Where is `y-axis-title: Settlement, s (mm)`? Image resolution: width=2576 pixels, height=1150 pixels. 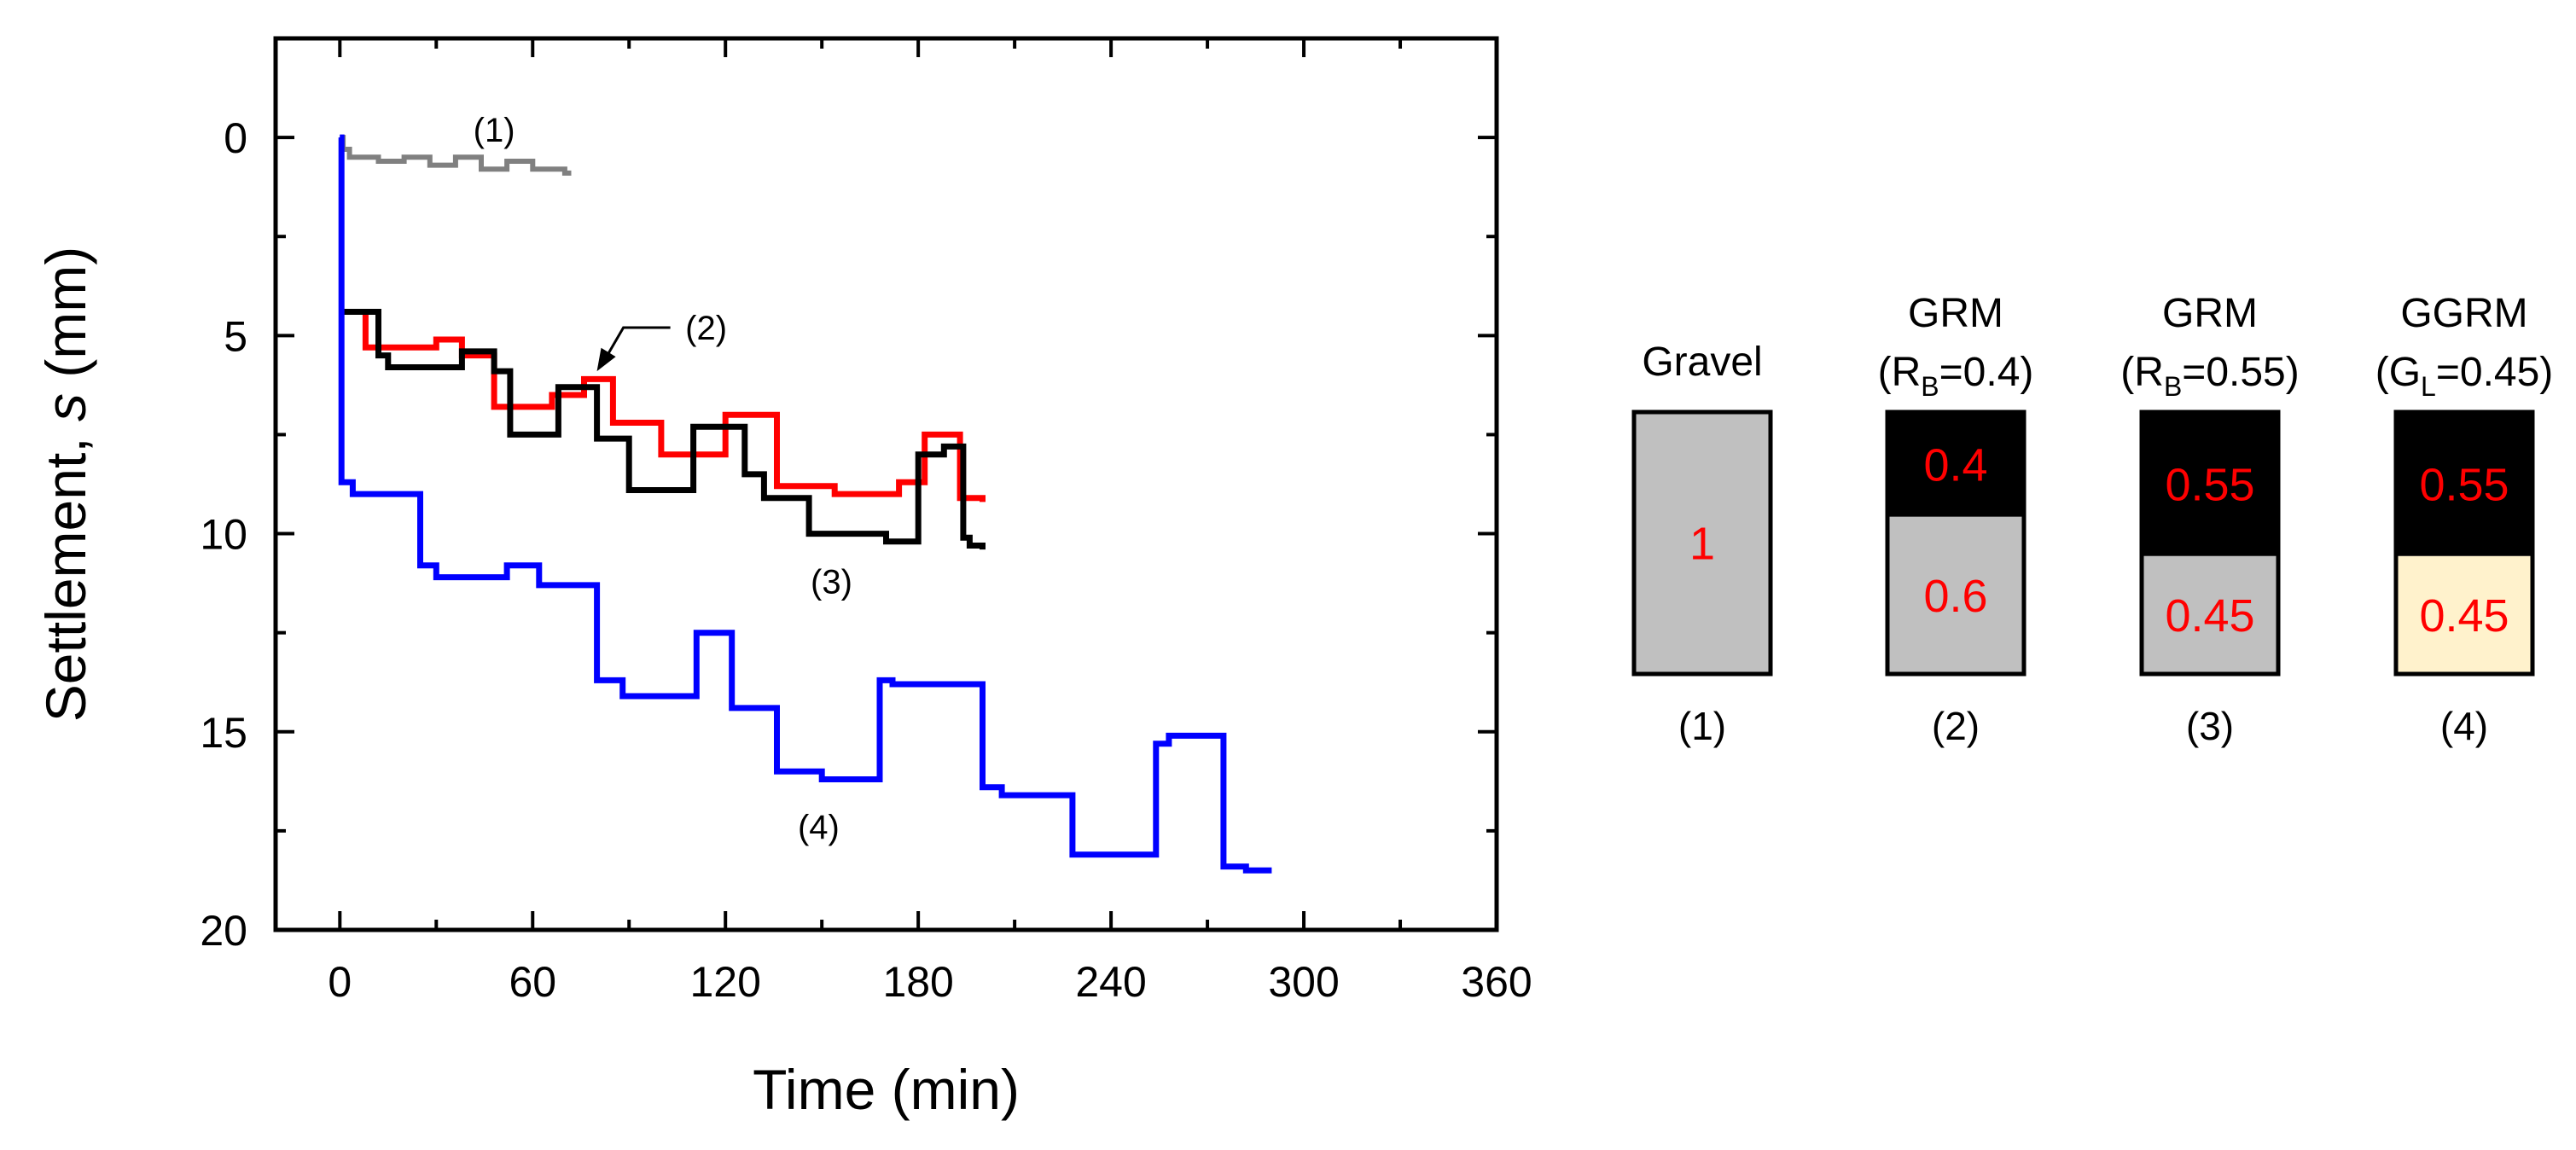
y-axis-title: Settlement, s (mm) is located at coordinates (65, 484).